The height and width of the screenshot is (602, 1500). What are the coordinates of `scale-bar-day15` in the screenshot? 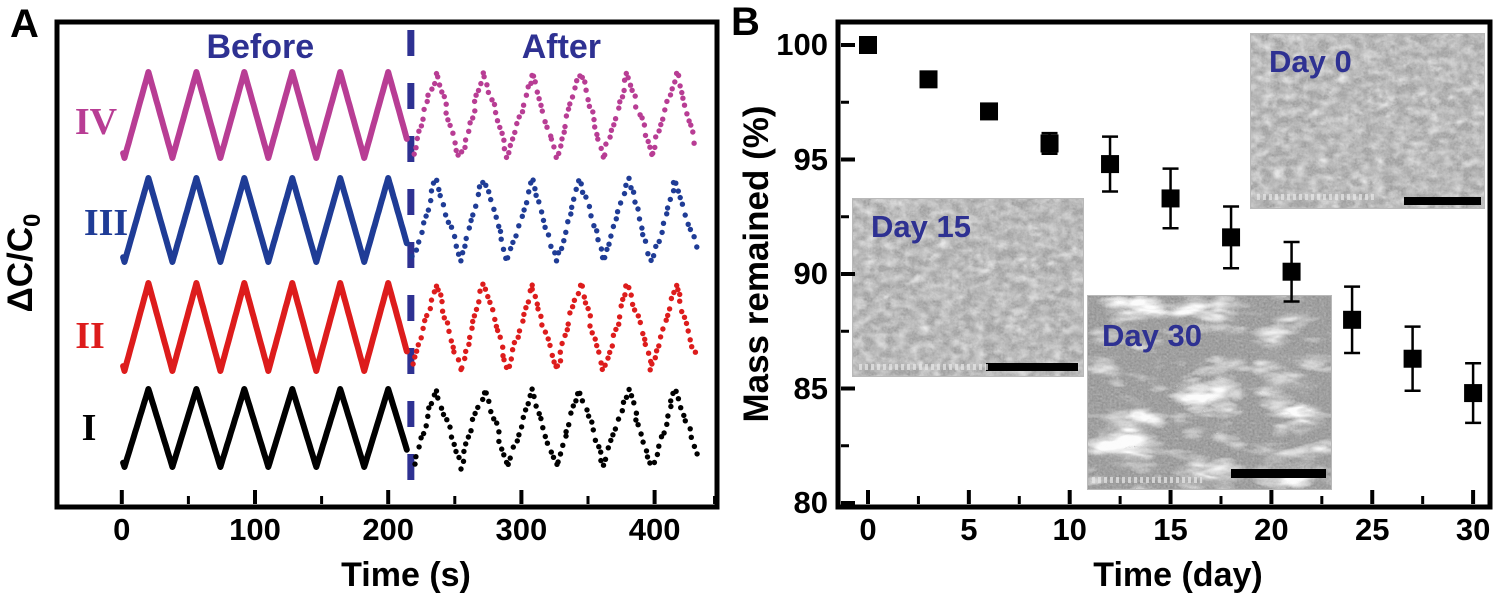 It's located at (1032, 367).